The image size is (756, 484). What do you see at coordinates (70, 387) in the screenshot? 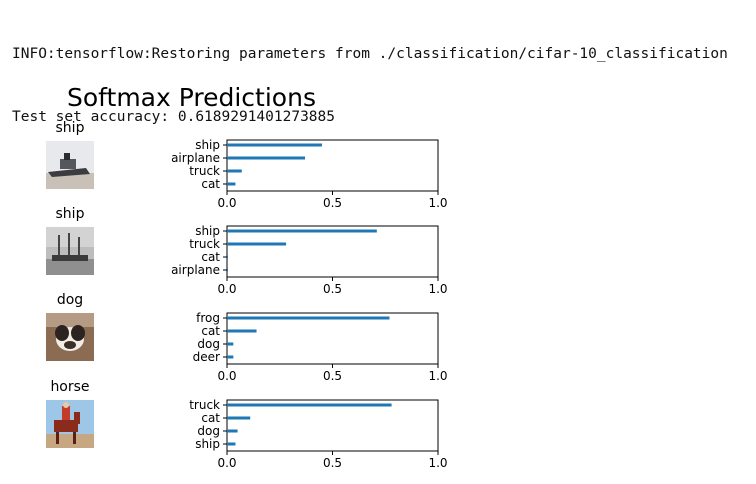
I see `sample-label-4: horse` at bounding box center [70, 387].